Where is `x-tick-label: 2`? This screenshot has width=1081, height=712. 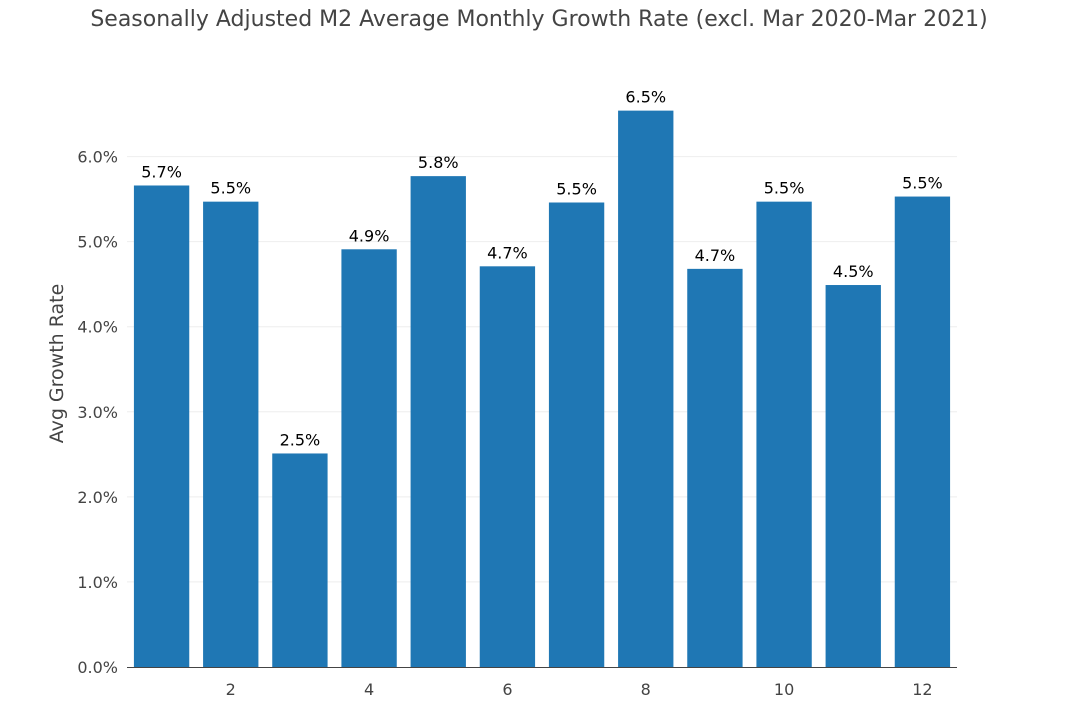 x-tick-label: 2 is located at coordinates (231, 689).